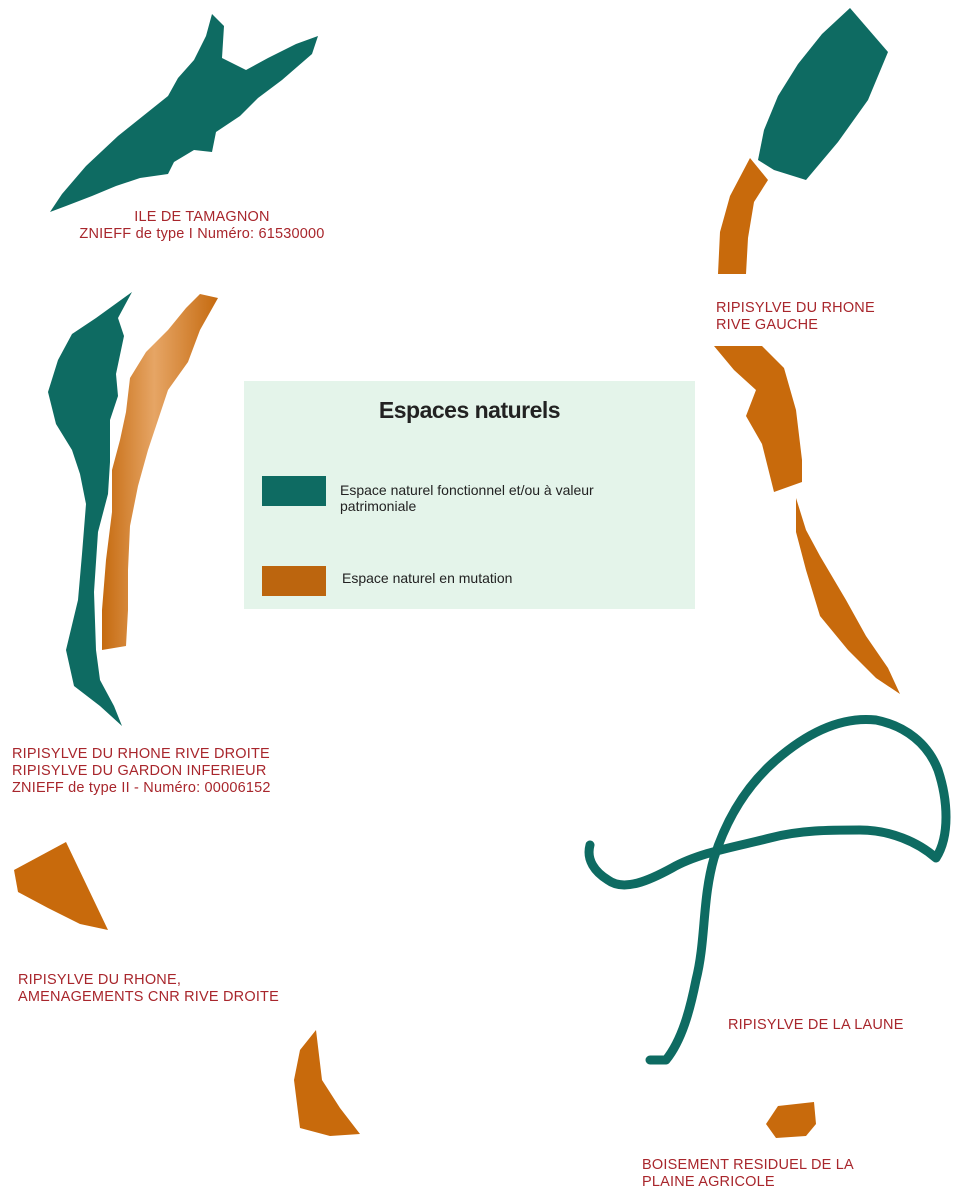  I want to click on label-line: ZNIEFF de type II - Numéro: 00006152, so click(141, 788).